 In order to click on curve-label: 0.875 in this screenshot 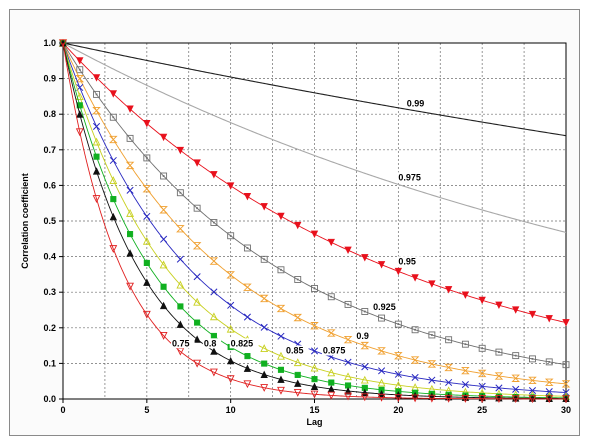, I will do `click(334, 350)`.